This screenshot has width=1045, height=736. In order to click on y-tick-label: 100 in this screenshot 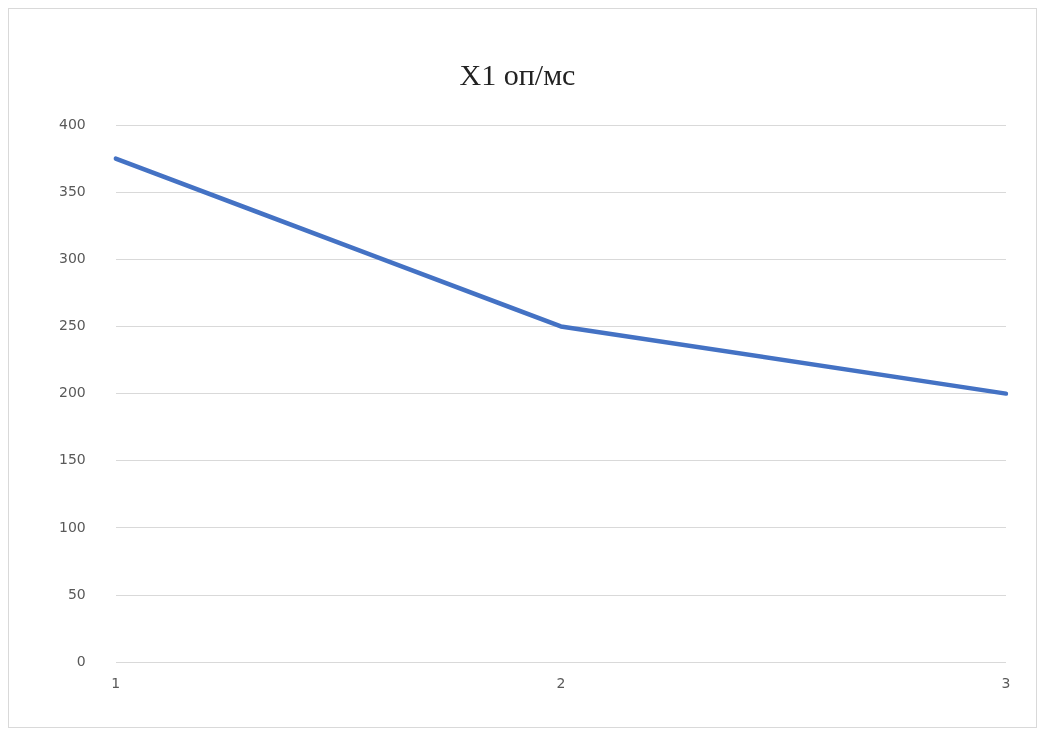, I will do `click(72, 526)`.